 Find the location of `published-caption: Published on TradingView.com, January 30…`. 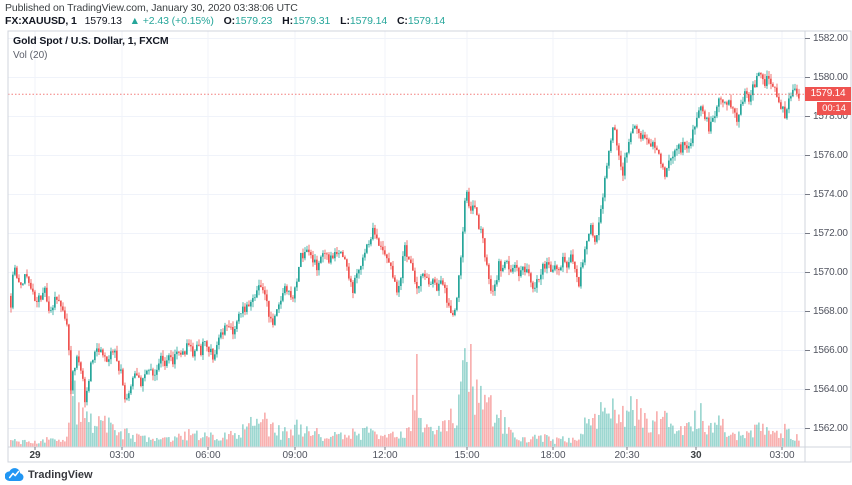

published-caption: Published on TradingView.com, January 30… is located at coordinates (151, 8).